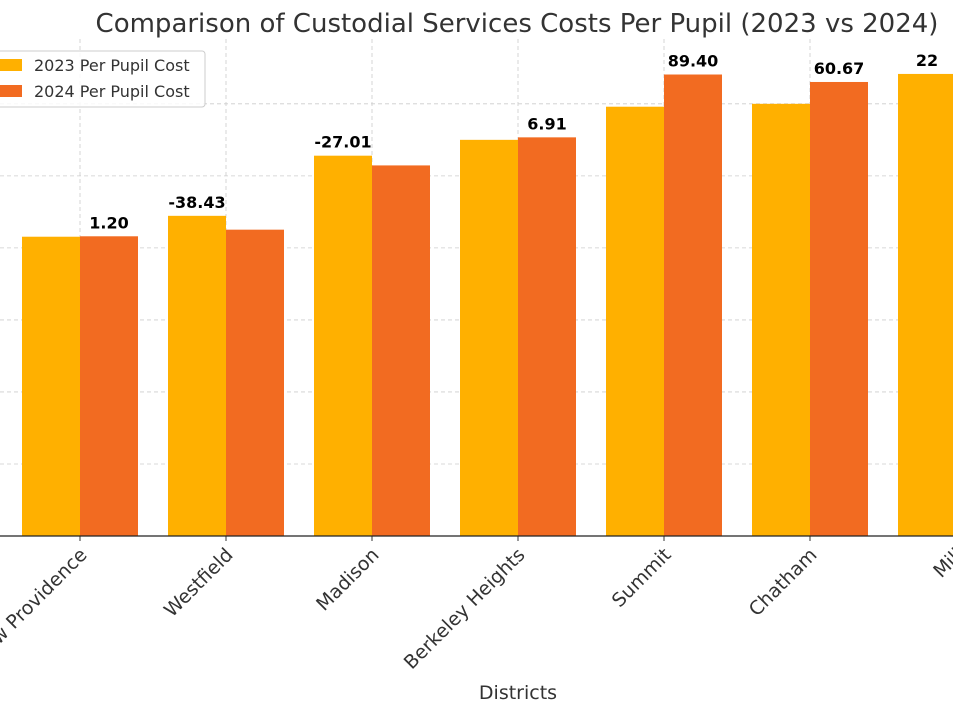  Describe the element at coordinates (783, 582) in the screenshot. I see `x-tick-label: Chatham` at that location.